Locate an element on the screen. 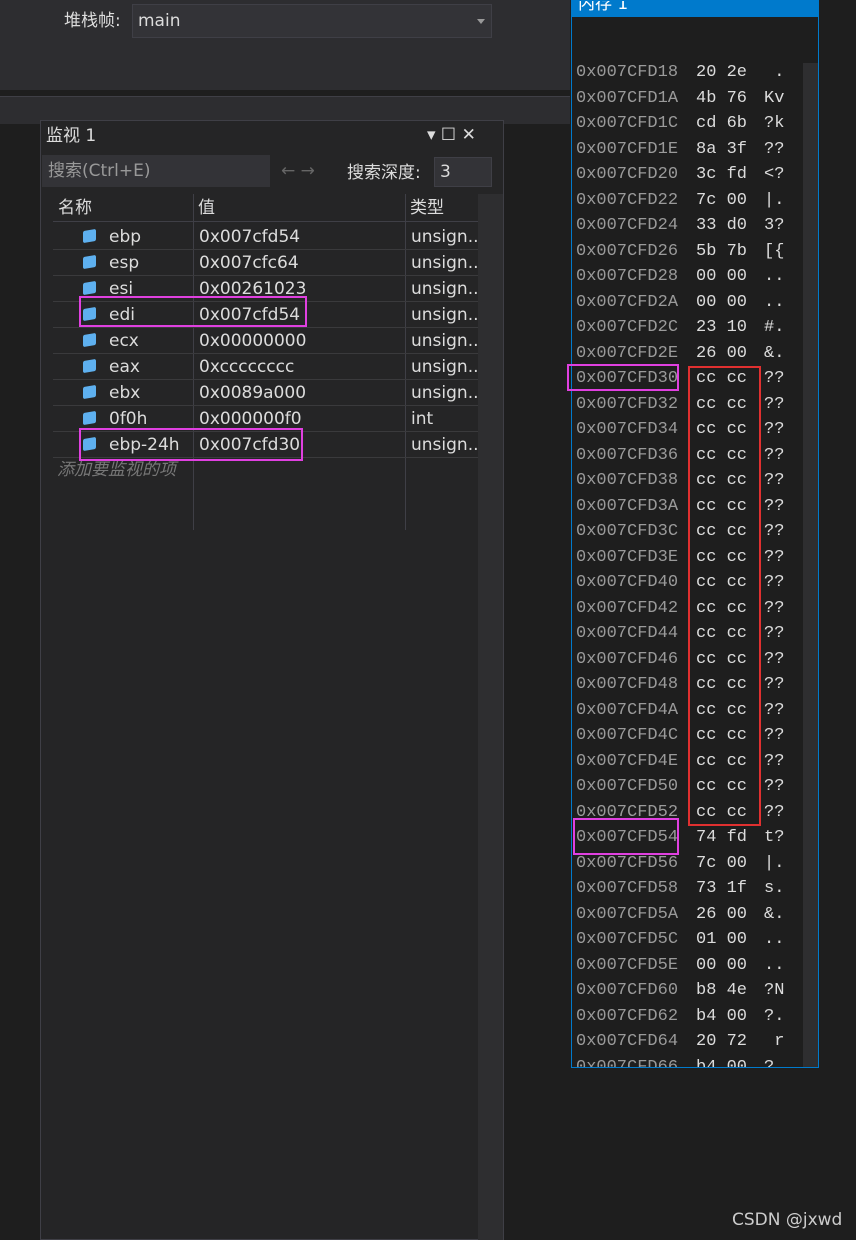 The height and width of the screenshot is (1240, 856). stack-frame-combo: main is located at coordinates (312, 21).